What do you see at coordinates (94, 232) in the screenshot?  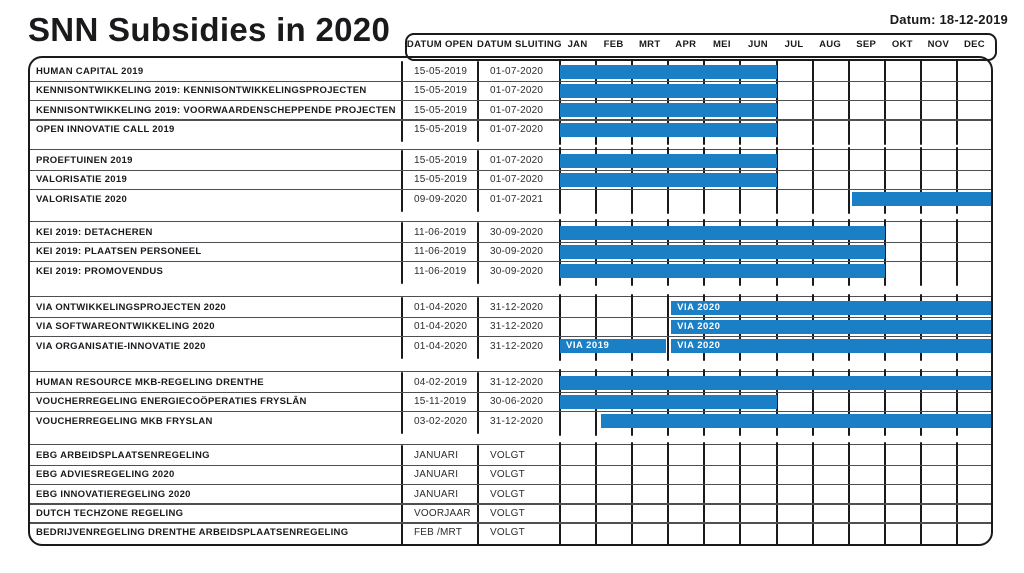 I see `program-name: KEI 2019: DETACHEREN` at bounding box center [94, 232].